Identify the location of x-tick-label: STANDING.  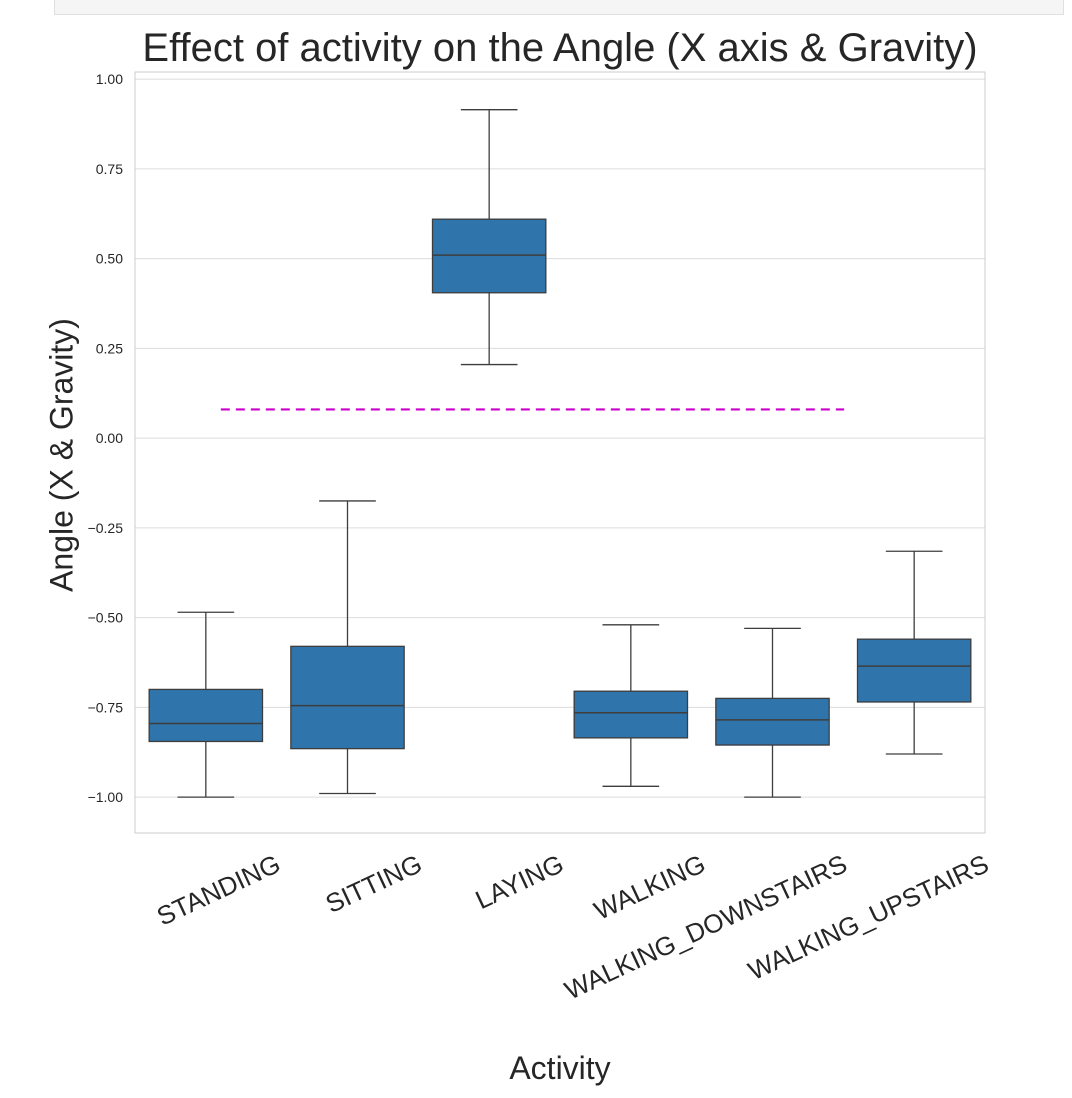
(218, 889).